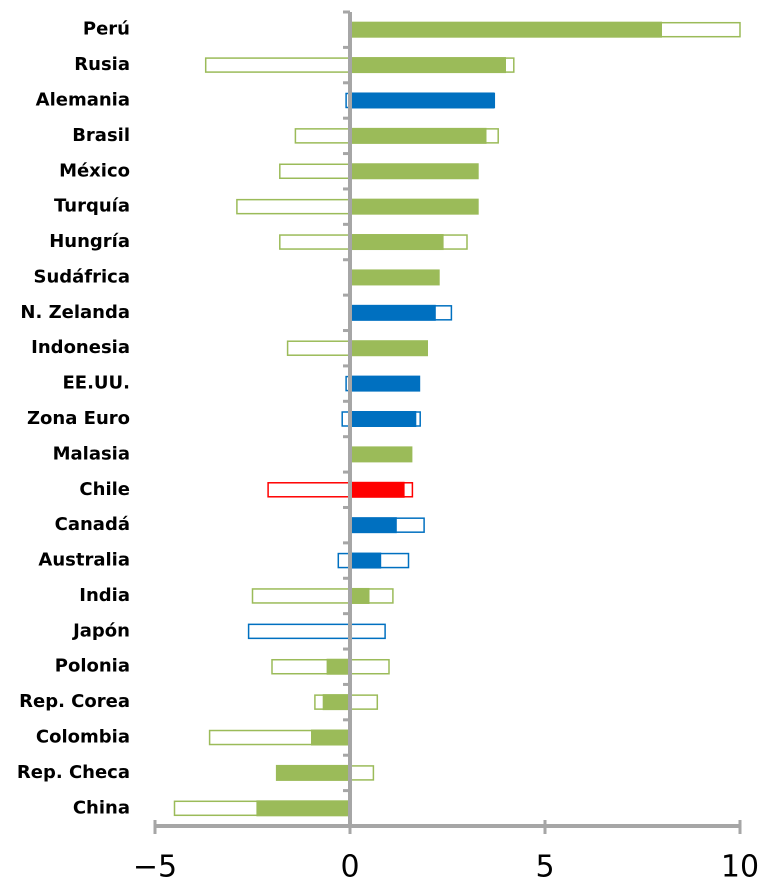 This screenshot has height=886, width=763. What do you see at coordinates (73, 772) in the screenshot?
I see `category-label: Rep. Checa` at bounding box center [73, 772].